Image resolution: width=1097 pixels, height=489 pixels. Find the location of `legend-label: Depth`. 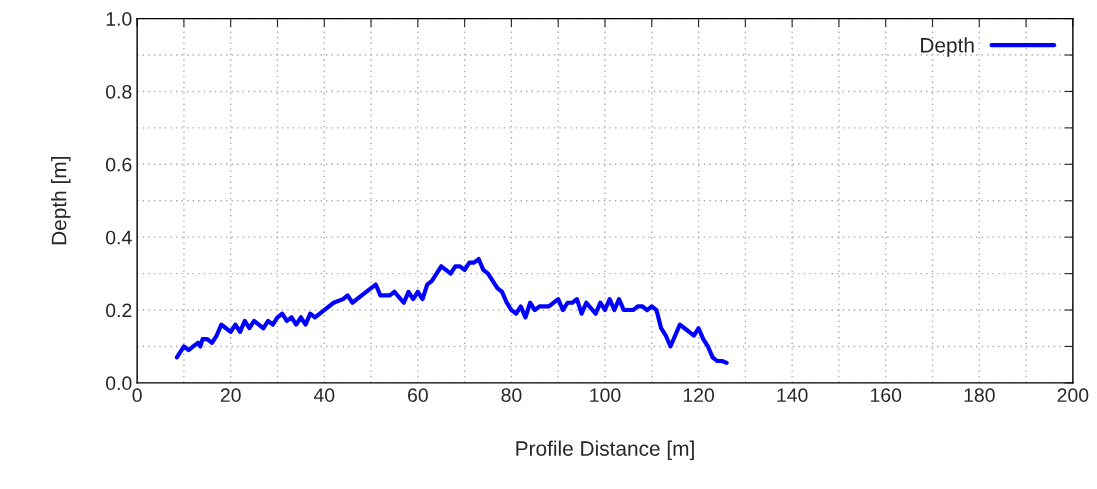

legend-label: Depth is located at coordinates (947, 47).